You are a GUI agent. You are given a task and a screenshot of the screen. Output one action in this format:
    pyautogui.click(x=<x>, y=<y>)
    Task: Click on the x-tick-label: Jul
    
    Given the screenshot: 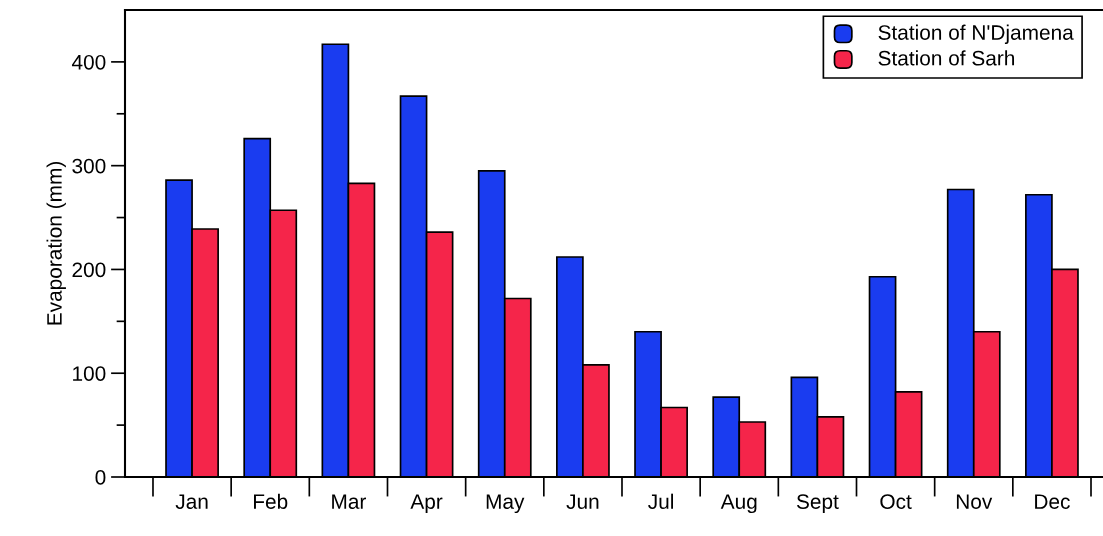 What is the action you would take?
    pyautogui.click(x=660, y=501)
    